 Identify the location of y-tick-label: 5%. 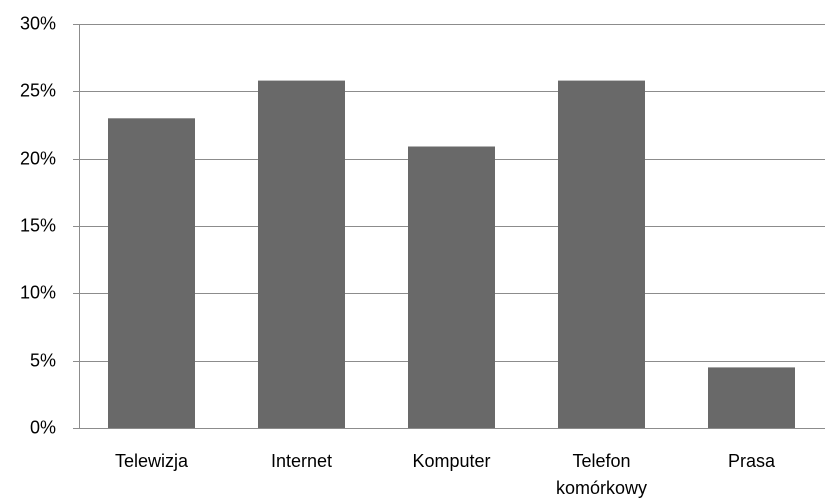
(43, 360).